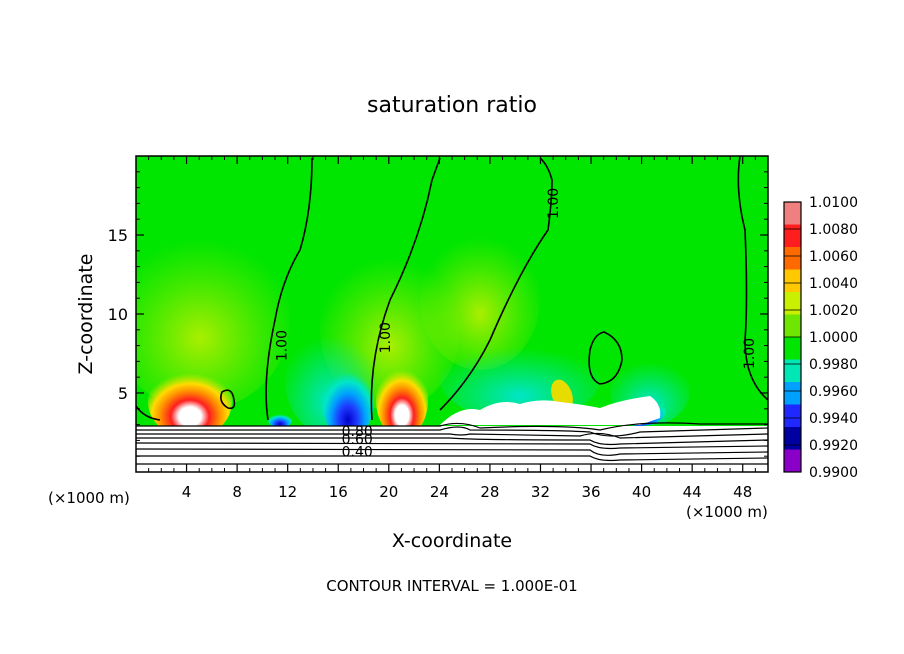 The image size is (904, 654). What do you see at coordinates (605, 358) in the screenshot?
I see `contour-closed` at bounding box center [605, 358].